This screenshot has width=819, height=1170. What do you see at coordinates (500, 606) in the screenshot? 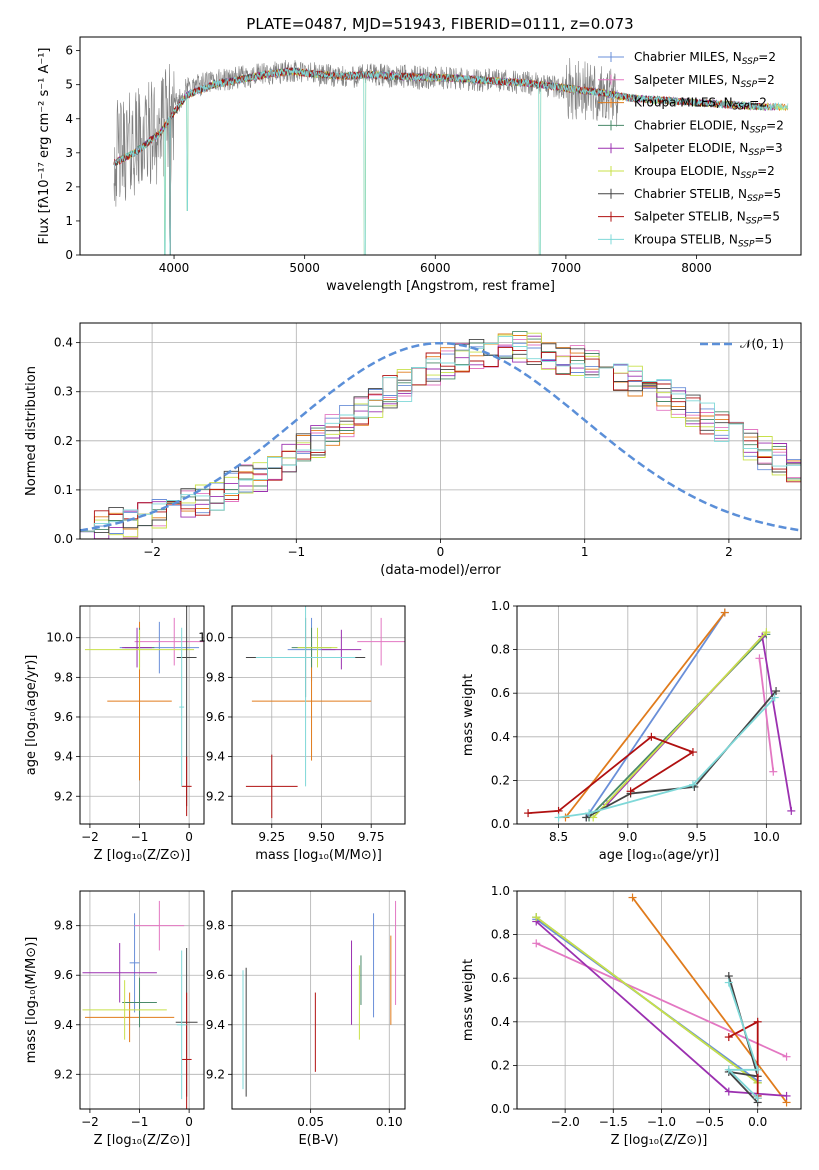
I see `weight-vs-age-ytick-label: 1.0` at bounding box center [500, 606].